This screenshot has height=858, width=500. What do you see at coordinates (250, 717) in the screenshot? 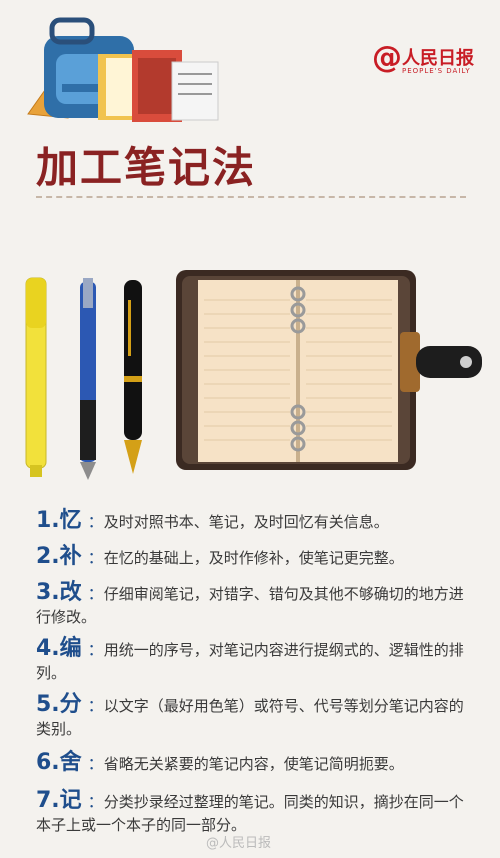
I see `item-text: 以文字（最好用色笔）或符号、代号等划分笔记内容的类别。` at bounding box center [250, 717].